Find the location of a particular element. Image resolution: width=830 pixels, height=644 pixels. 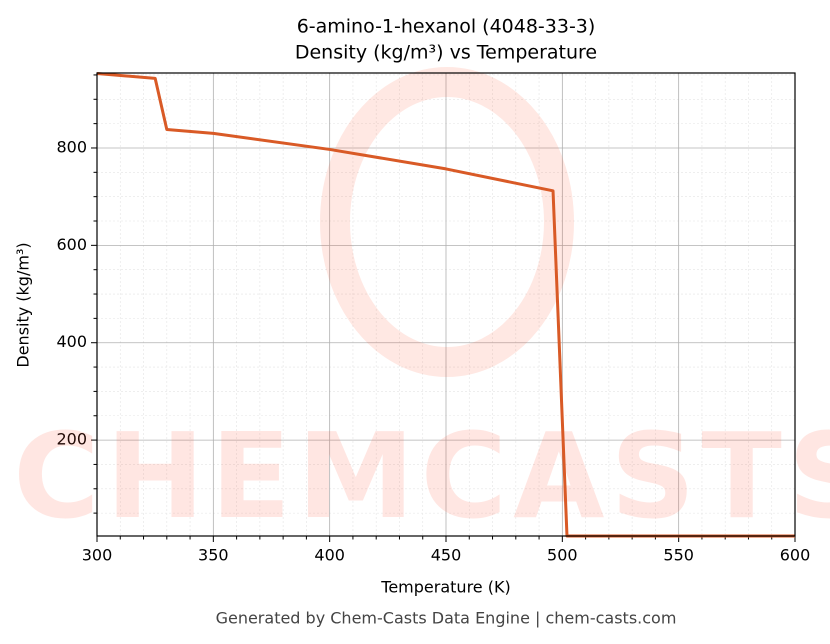

x-tick-label: 300 is located at coordinates (97, 555).